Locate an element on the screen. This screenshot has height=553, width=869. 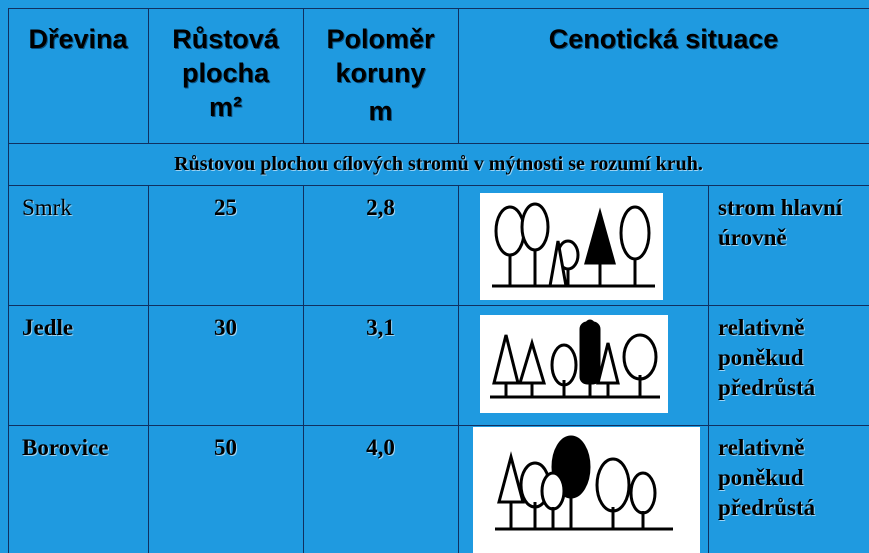
header-cell: Cenotická situace is located at coordinates (663, 32).